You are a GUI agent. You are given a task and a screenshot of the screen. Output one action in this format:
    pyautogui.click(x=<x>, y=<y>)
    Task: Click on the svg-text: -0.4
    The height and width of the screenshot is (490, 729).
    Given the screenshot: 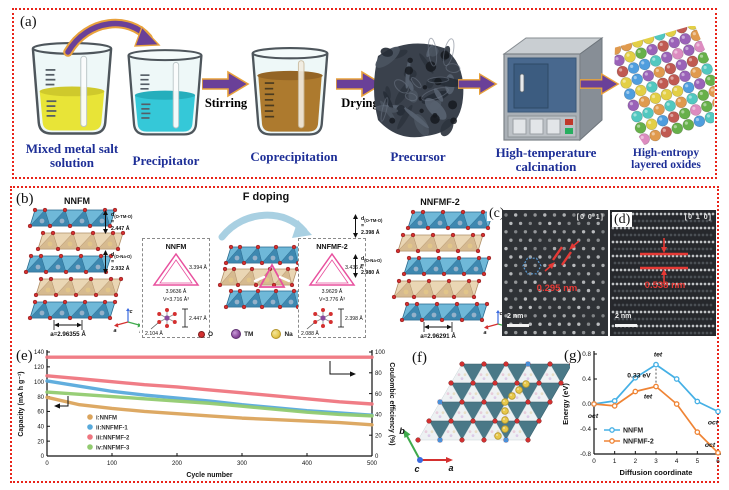 What is the action you would take?
    pyautogui.click(x=585, y=429)
    